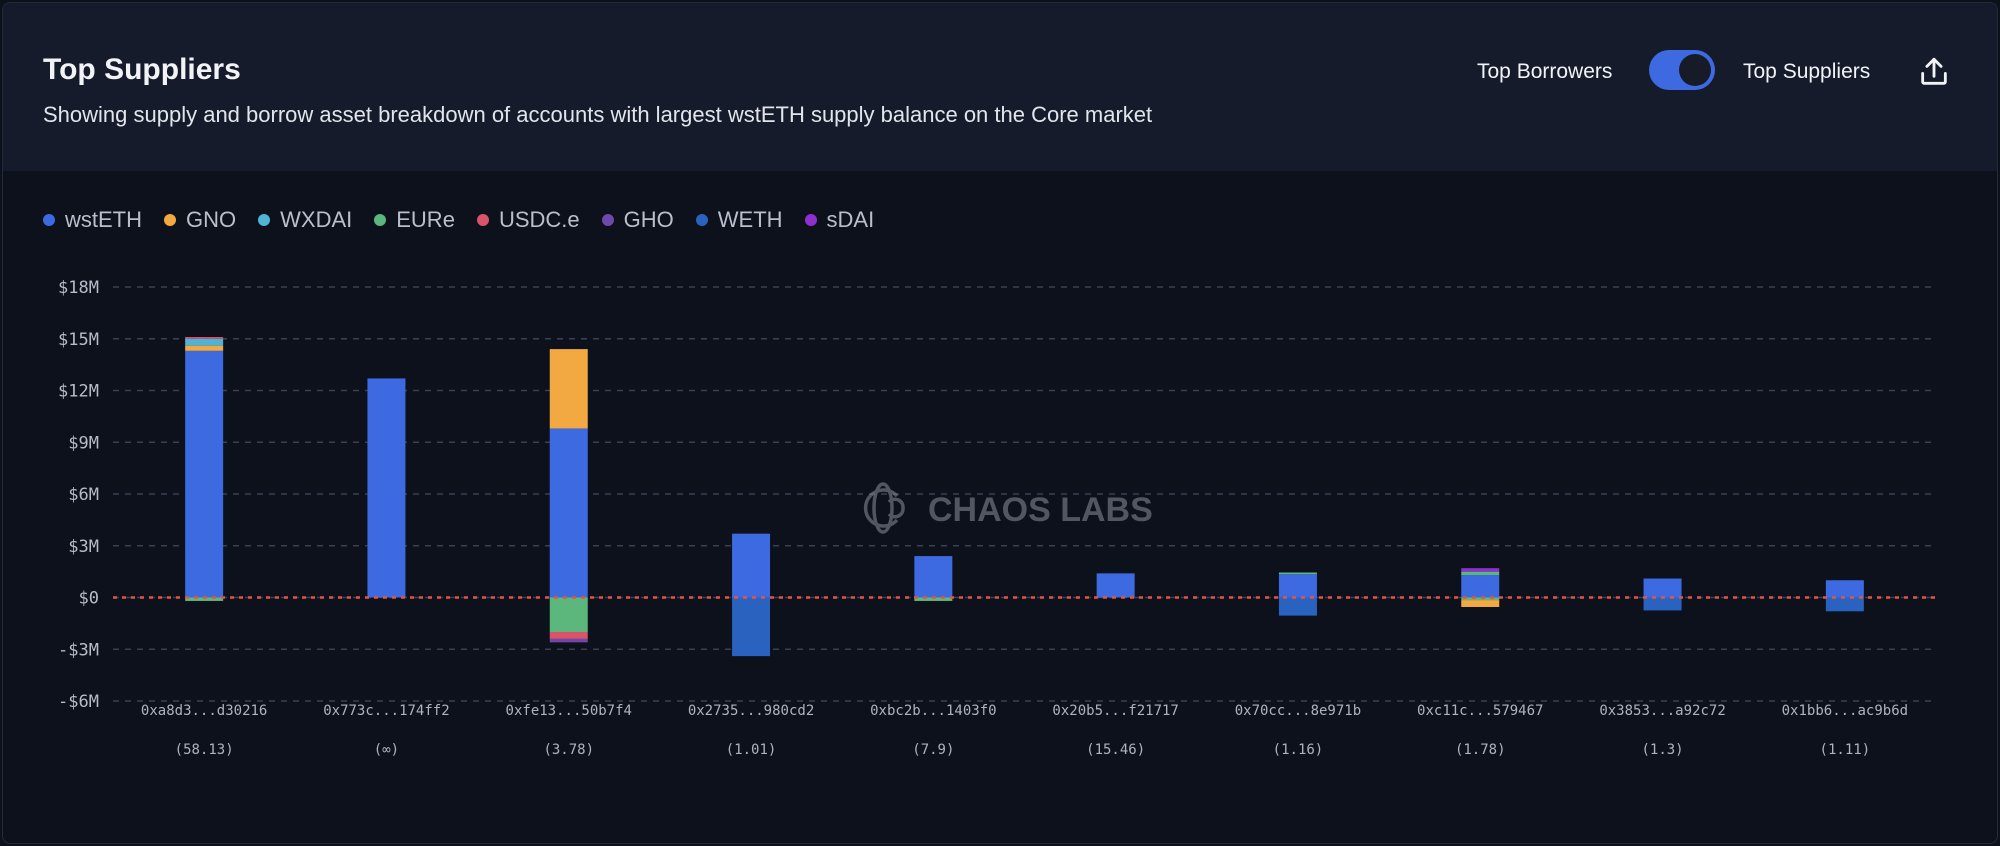 This screenshot has height=846, width=2000. What do you see at coordinates (83, 547) in the screenshot?
I see `y-tick-label: $3M` at bounding box center [83, 547].